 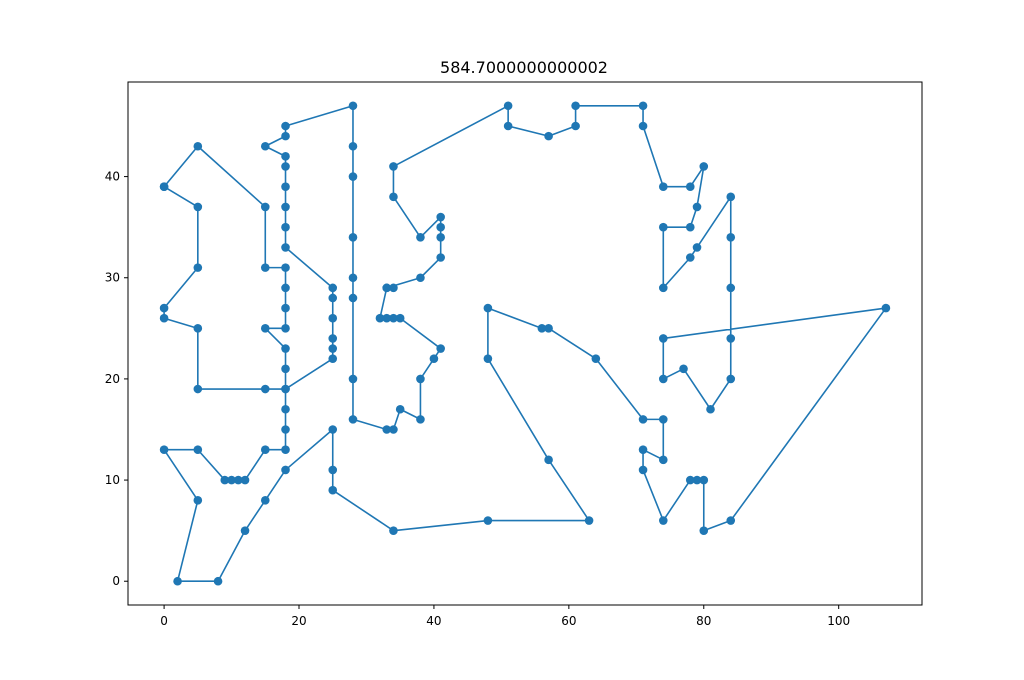 What do you see at coordinates (116, 581) in the screenshot?
I see `y-tick-label: 0` at bounding box center [116, 581].